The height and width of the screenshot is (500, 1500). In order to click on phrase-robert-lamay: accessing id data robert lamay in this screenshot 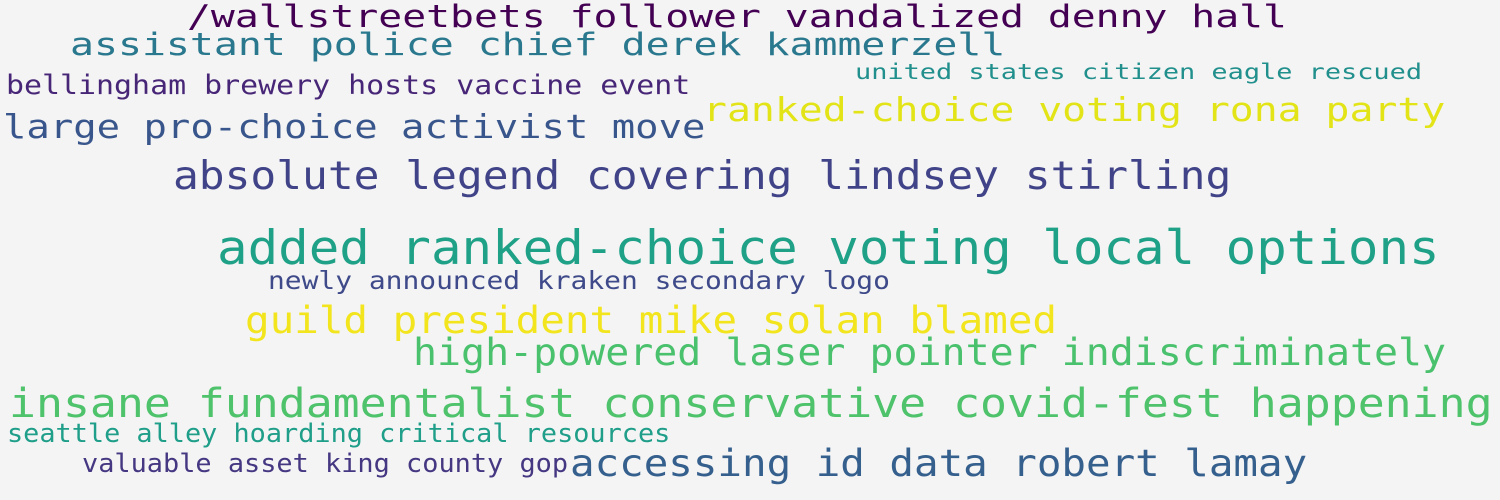, I will do `click(939, 463)`.